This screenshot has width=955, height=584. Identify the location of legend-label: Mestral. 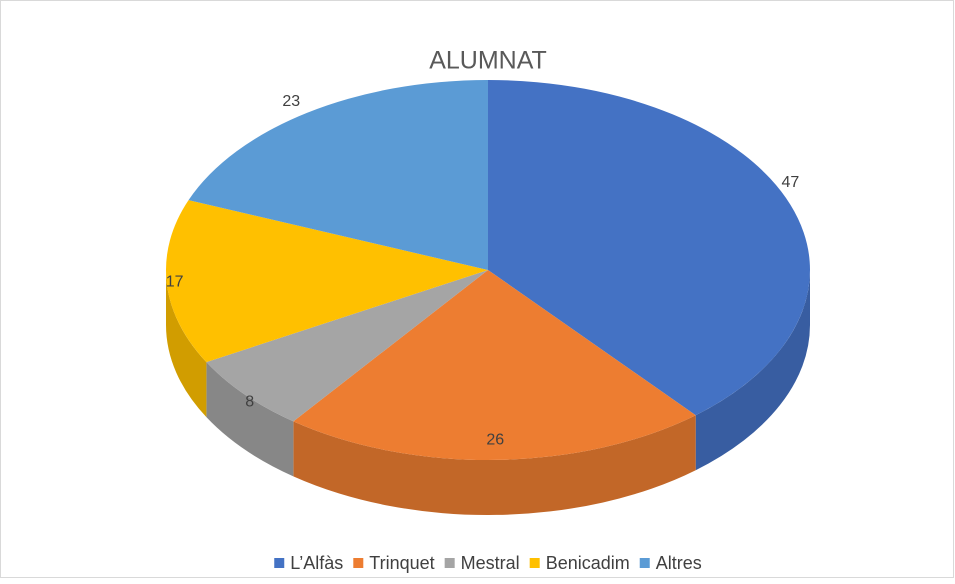
(490, 563).